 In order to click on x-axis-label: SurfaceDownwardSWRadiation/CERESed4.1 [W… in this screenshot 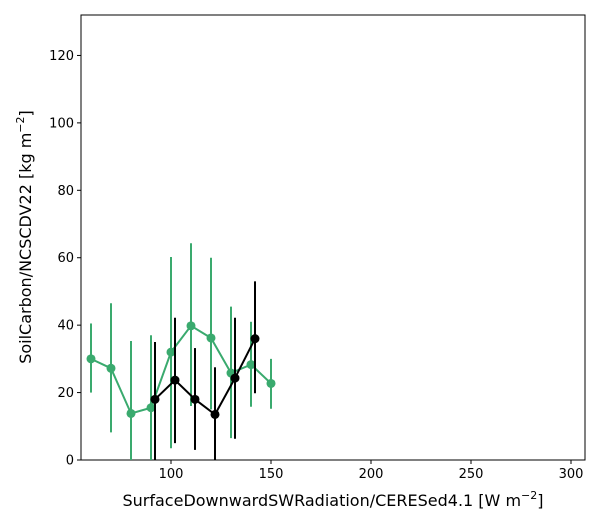, I will do `click(332, 499)`.